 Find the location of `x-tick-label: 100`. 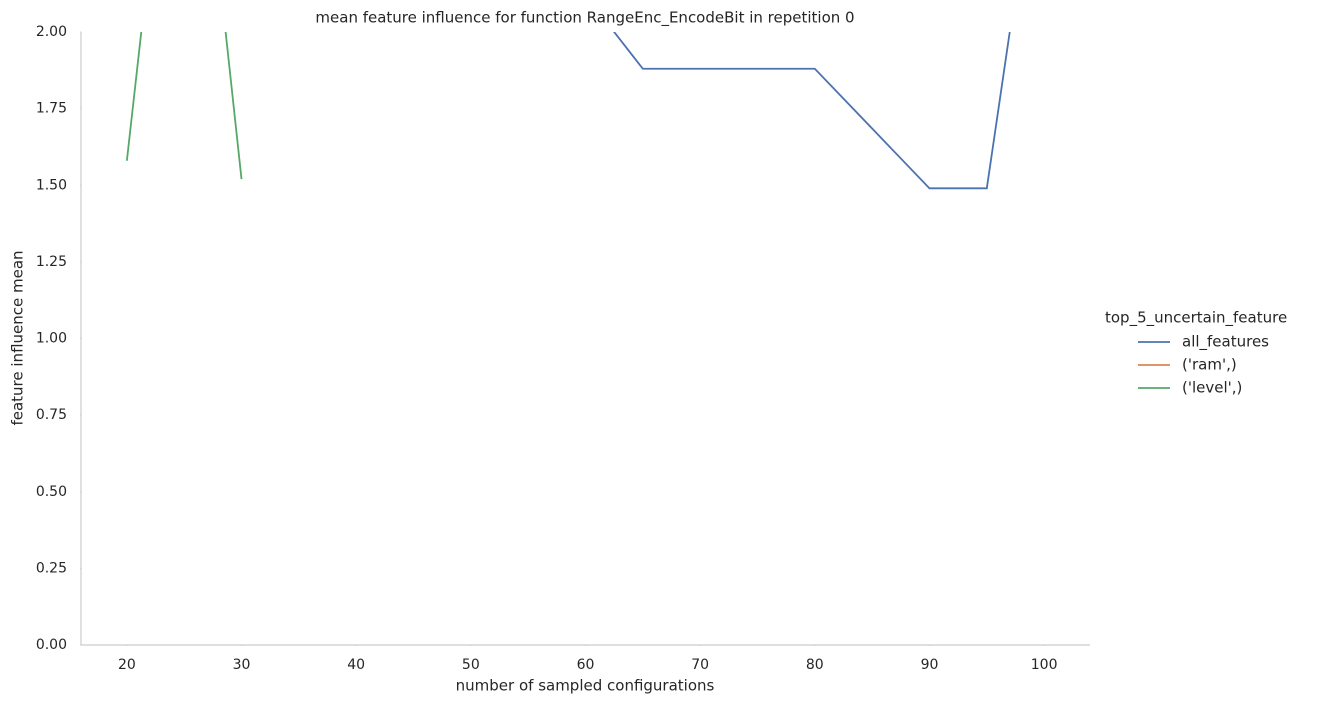

x-tick-label: 100 is located at coordinates (1044, 665).